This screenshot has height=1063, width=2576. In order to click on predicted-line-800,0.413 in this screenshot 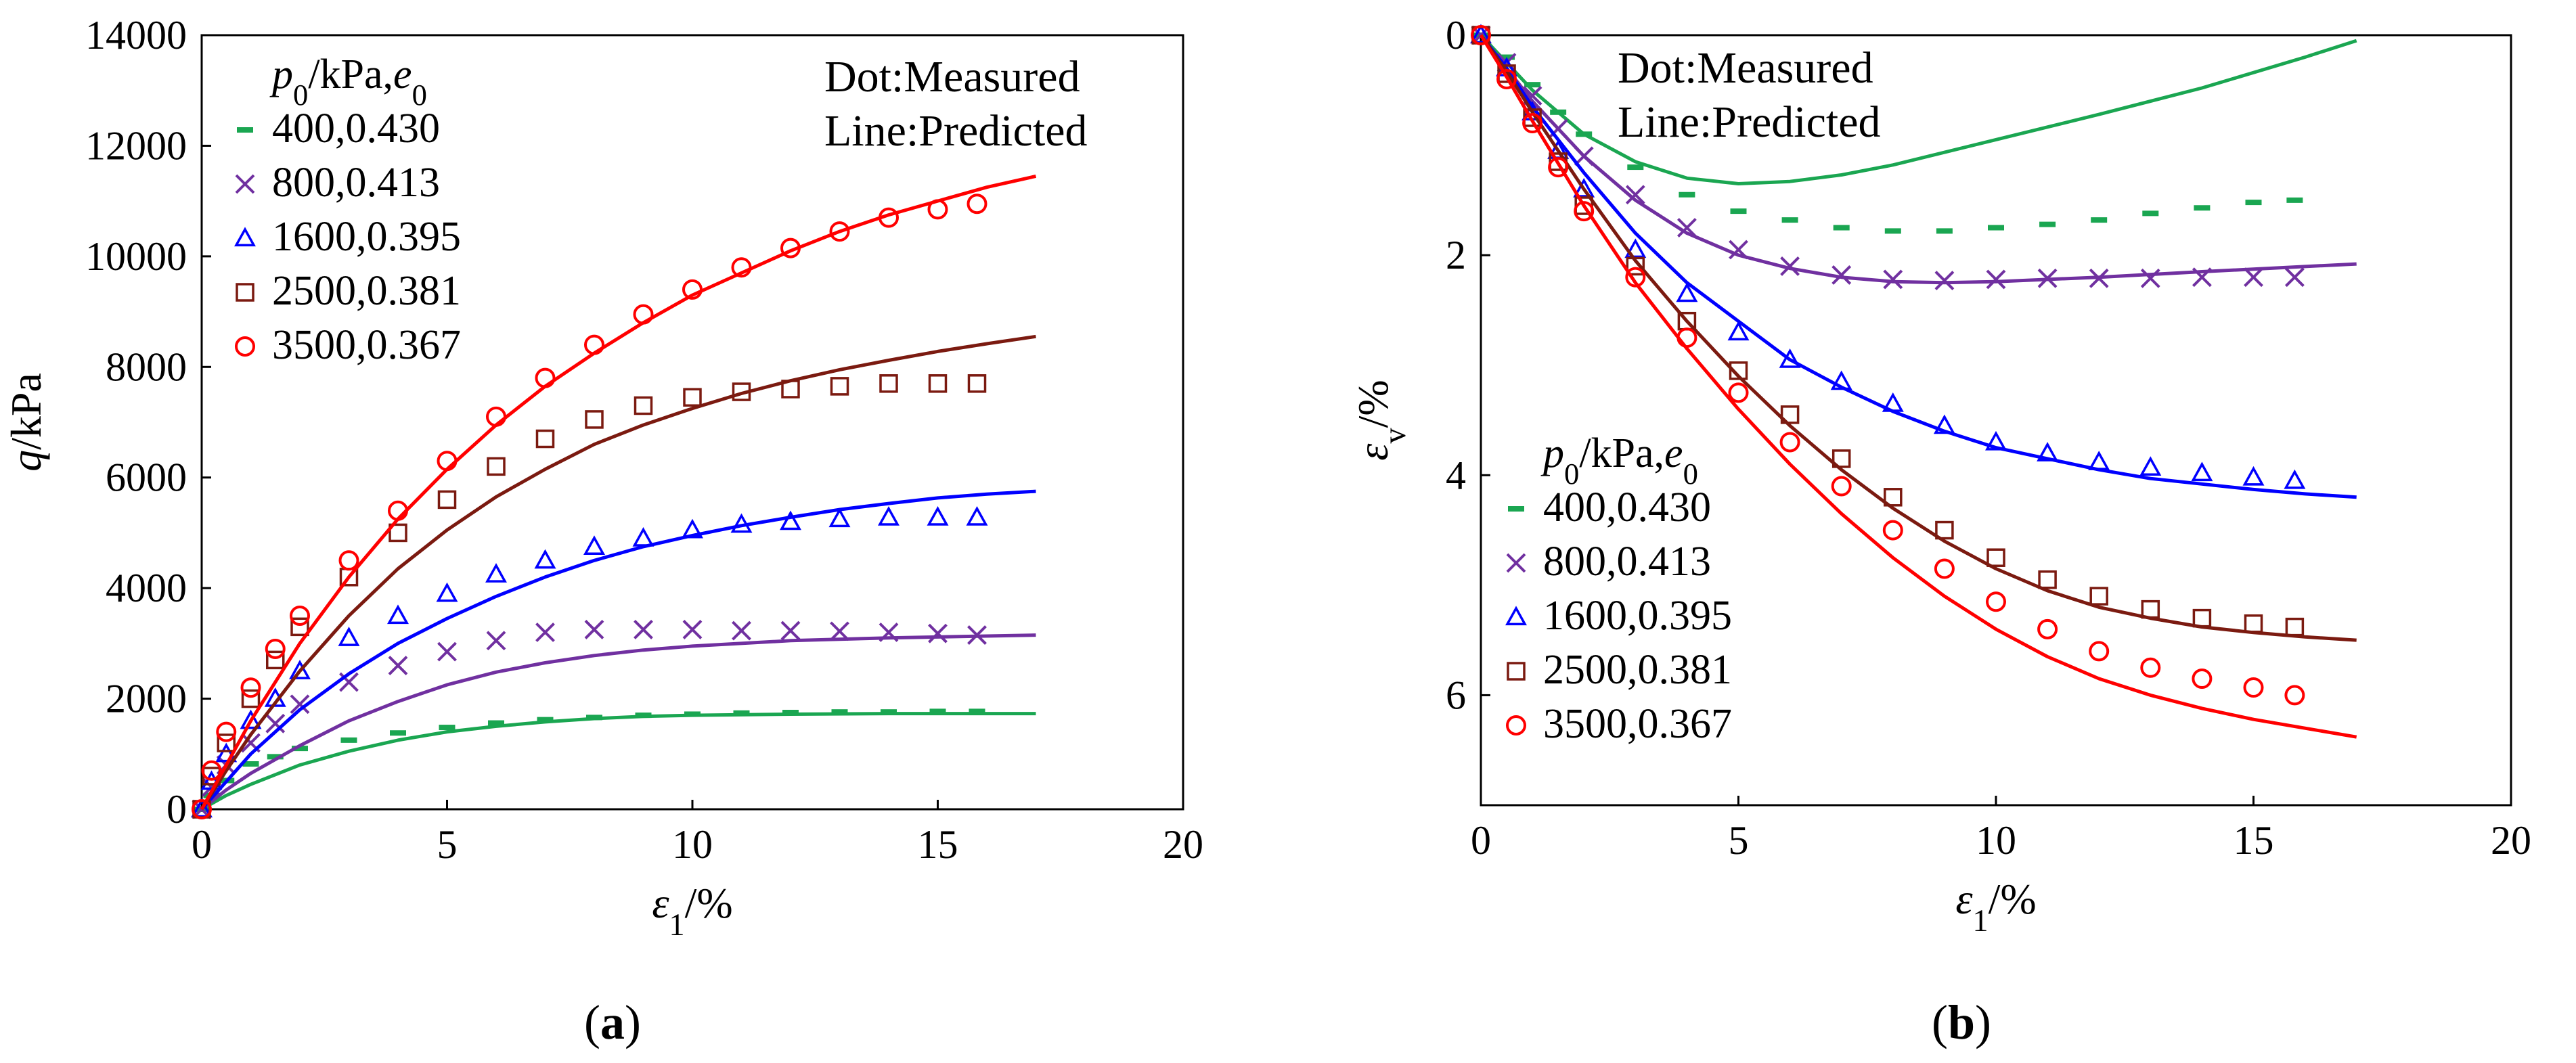, I will do `click(618, 722)`.